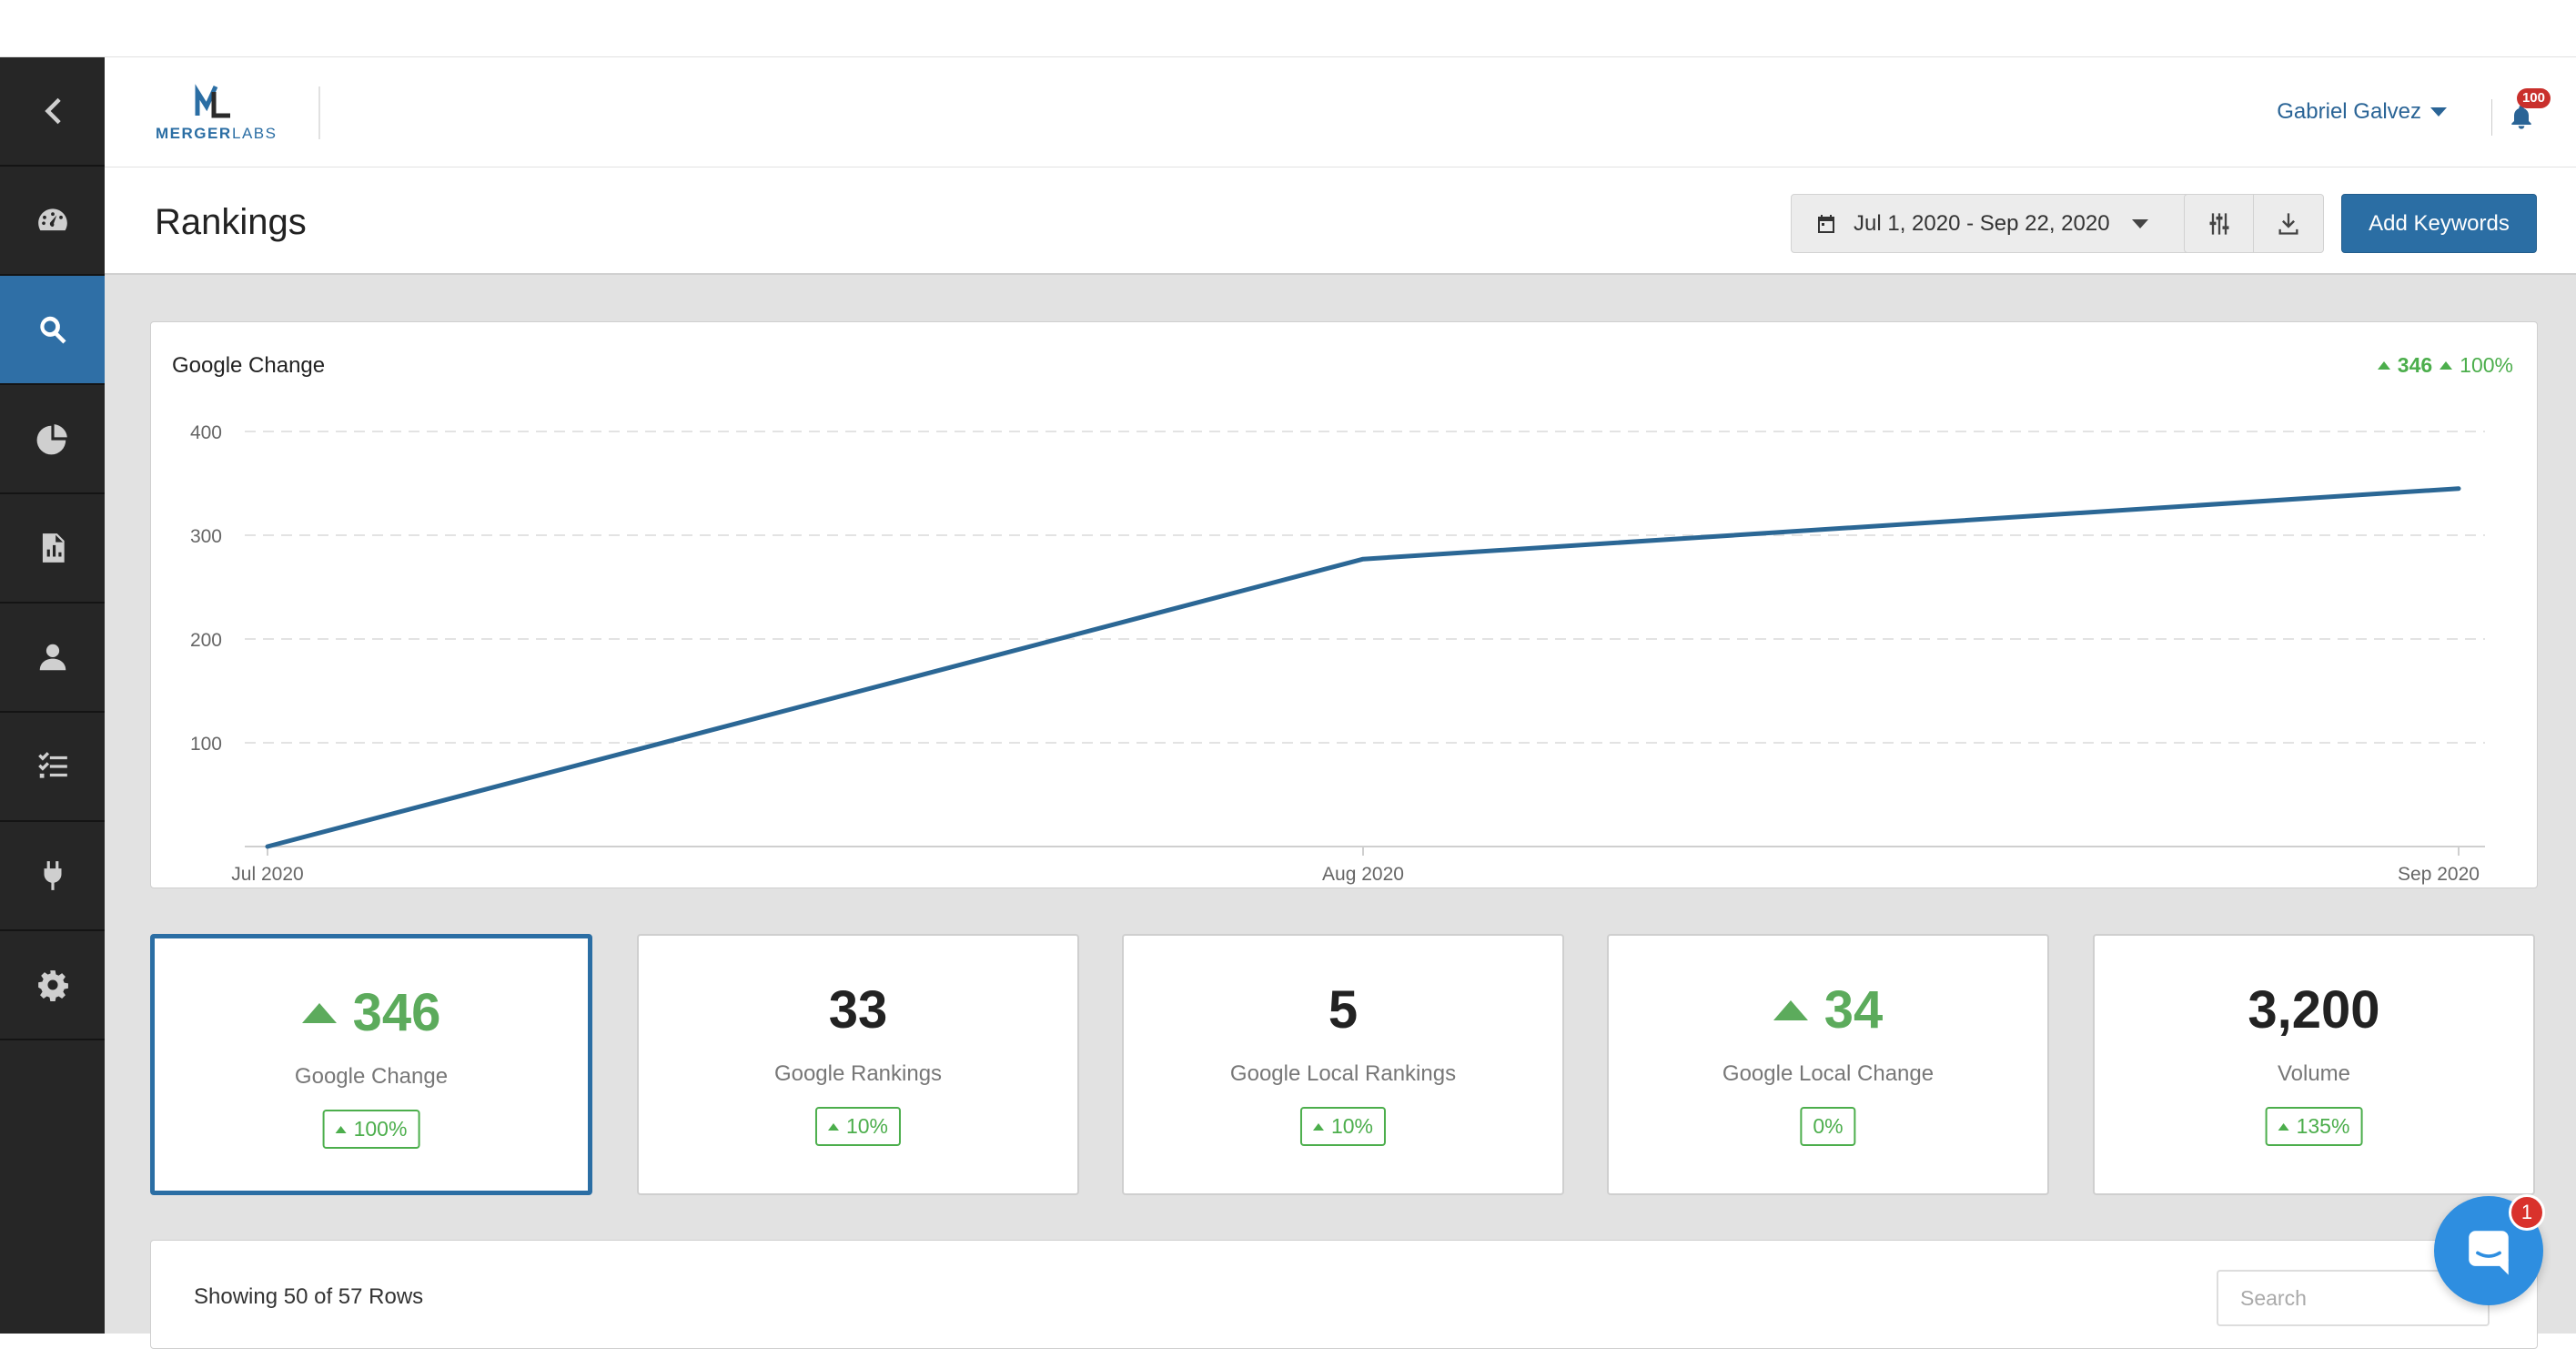 This screenshot has height=1349, width=2576. What do you see at coordinates (2521, 117) in the screenshot?
I see `bell-icon` at bounding box center [2521, 117].